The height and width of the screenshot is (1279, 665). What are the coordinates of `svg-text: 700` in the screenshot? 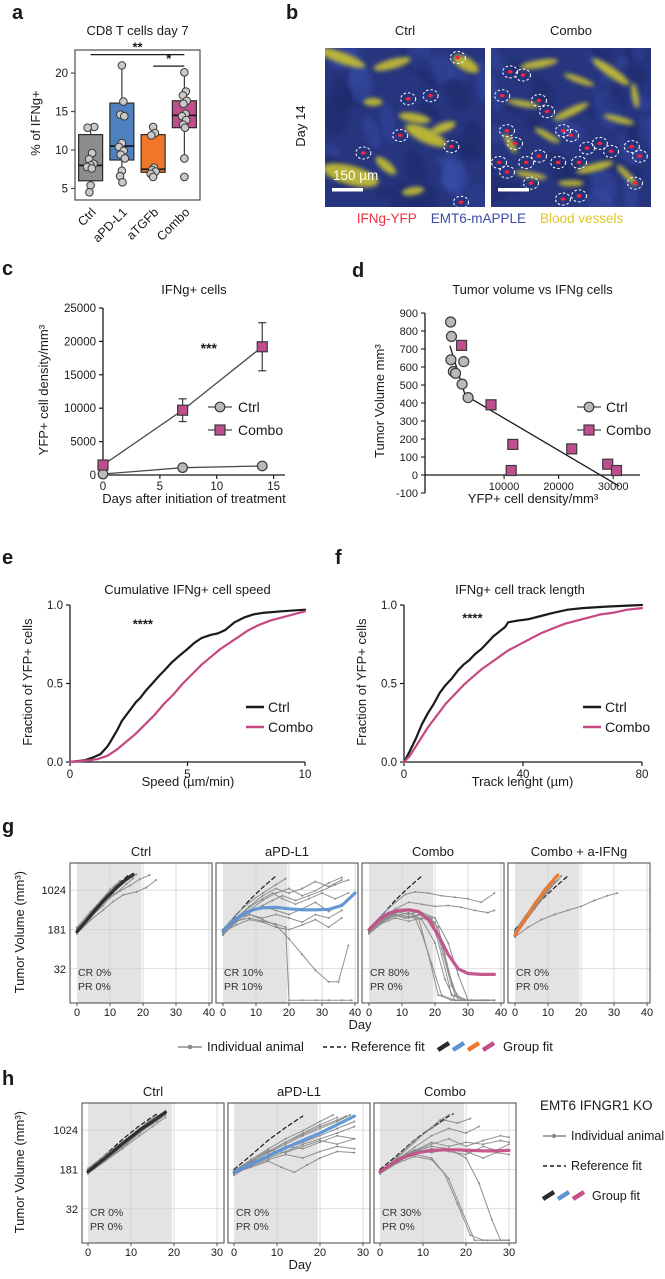 It's located at (409, 350).